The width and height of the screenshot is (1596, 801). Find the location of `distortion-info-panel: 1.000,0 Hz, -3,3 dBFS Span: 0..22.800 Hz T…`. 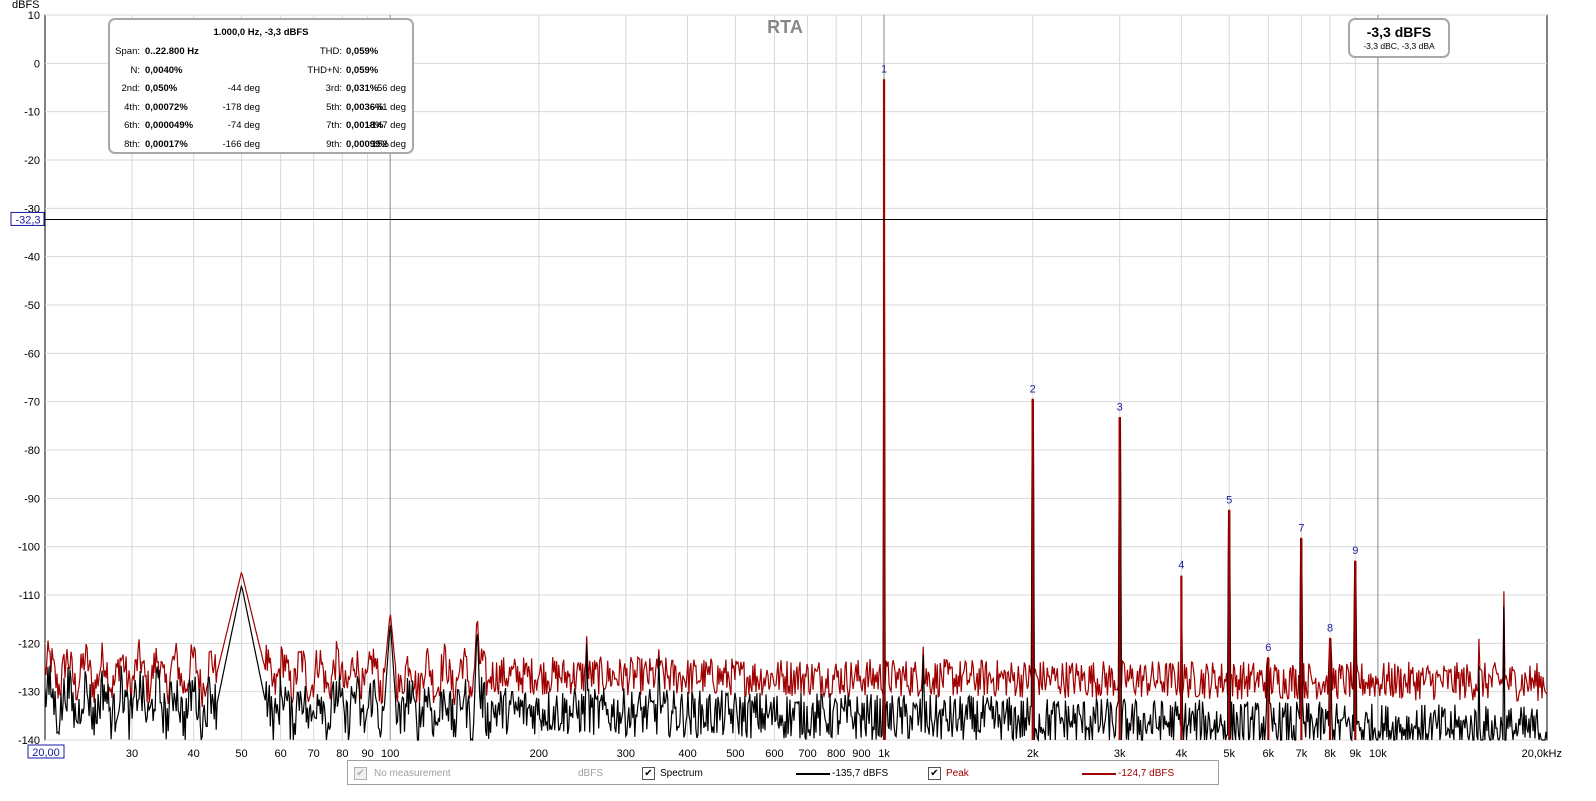

distortion-info-panel: 1.000,0 Hz, -3,3 dBFS Span: 0..22.800 Hz T… is located at coordinates (261, 86).